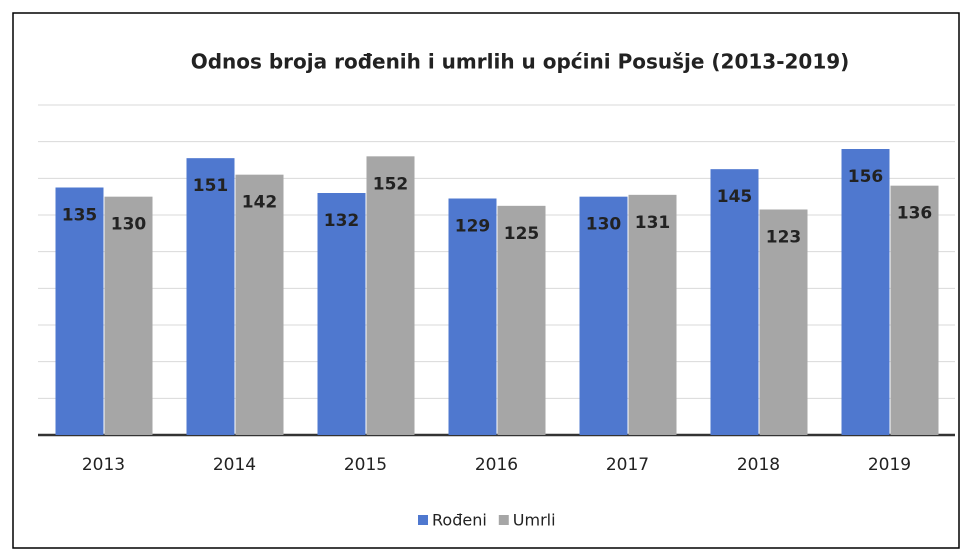  What do you see at coordinates (866, 177) in the screenshot?
I see `data-label: 156` at bounding box center [866, 177].